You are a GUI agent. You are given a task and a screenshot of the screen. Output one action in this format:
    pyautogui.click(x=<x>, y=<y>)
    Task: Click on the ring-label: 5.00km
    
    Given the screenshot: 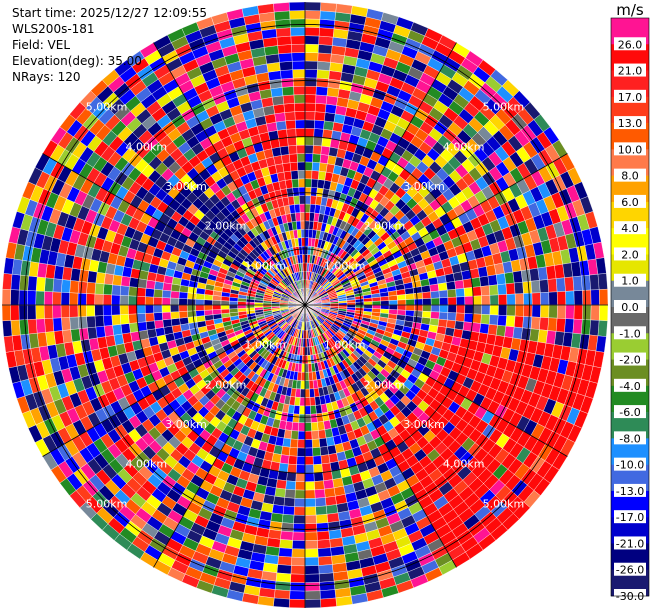 What is the action you would take?
    pyautogui.click(x=504, y=107)
    